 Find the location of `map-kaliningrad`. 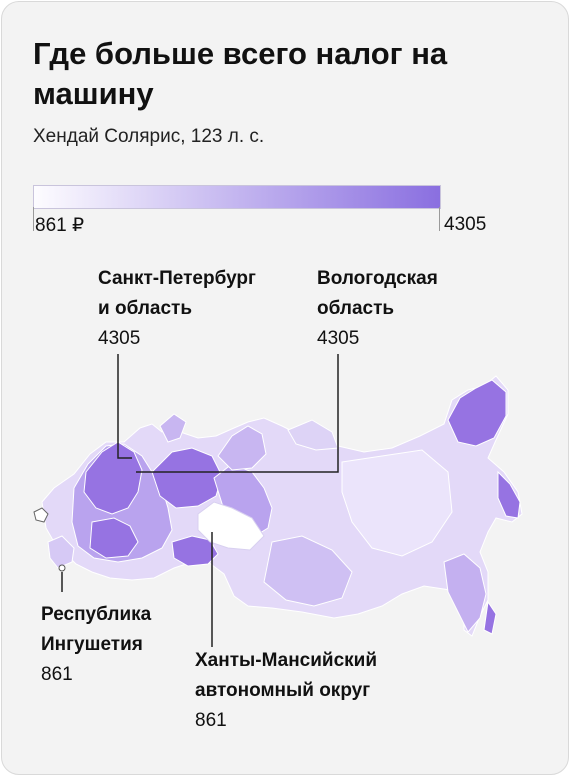

map-kaliningrad is located at coordinates (41, 515).